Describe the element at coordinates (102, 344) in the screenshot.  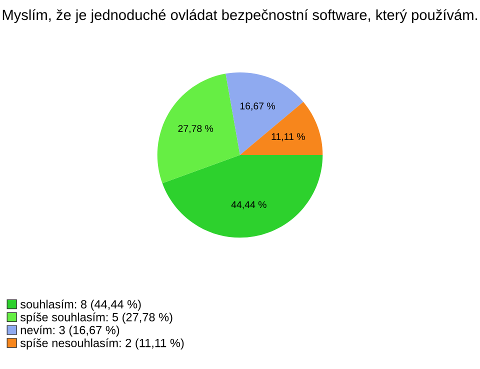
I see `legend-label: spíše nesouhlasím: 2 (11,11 %)` at that location.